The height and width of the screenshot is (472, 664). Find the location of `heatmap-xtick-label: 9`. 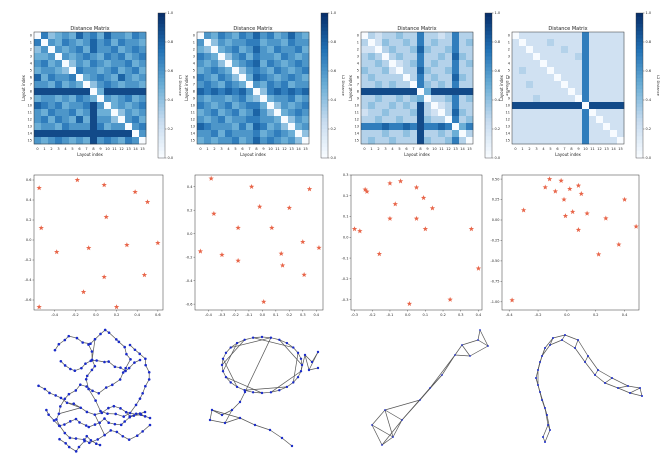

heatmap-xtick-label: 9 is located at coordinates (263, 149).